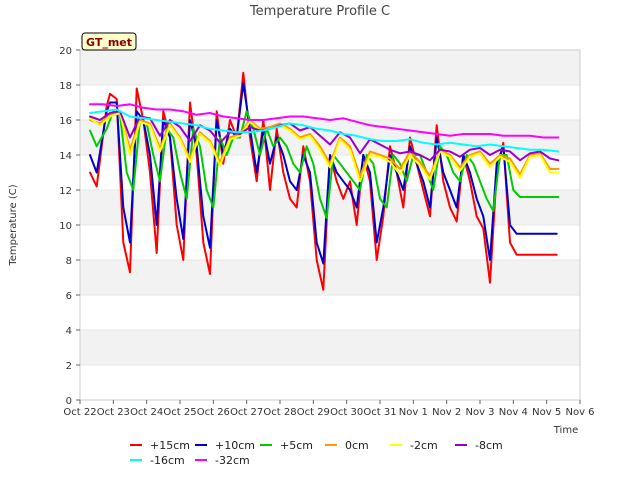  What do you see at coordinates (546, 412) in the screenshot?
I see `x-tick-label: Nov 5` at bounding box center [546, 412].